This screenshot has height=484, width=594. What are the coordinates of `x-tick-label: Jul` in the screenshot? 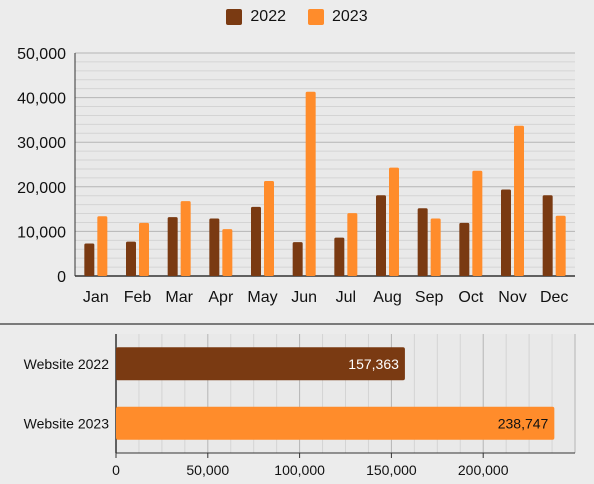 It's located at (346, 297).